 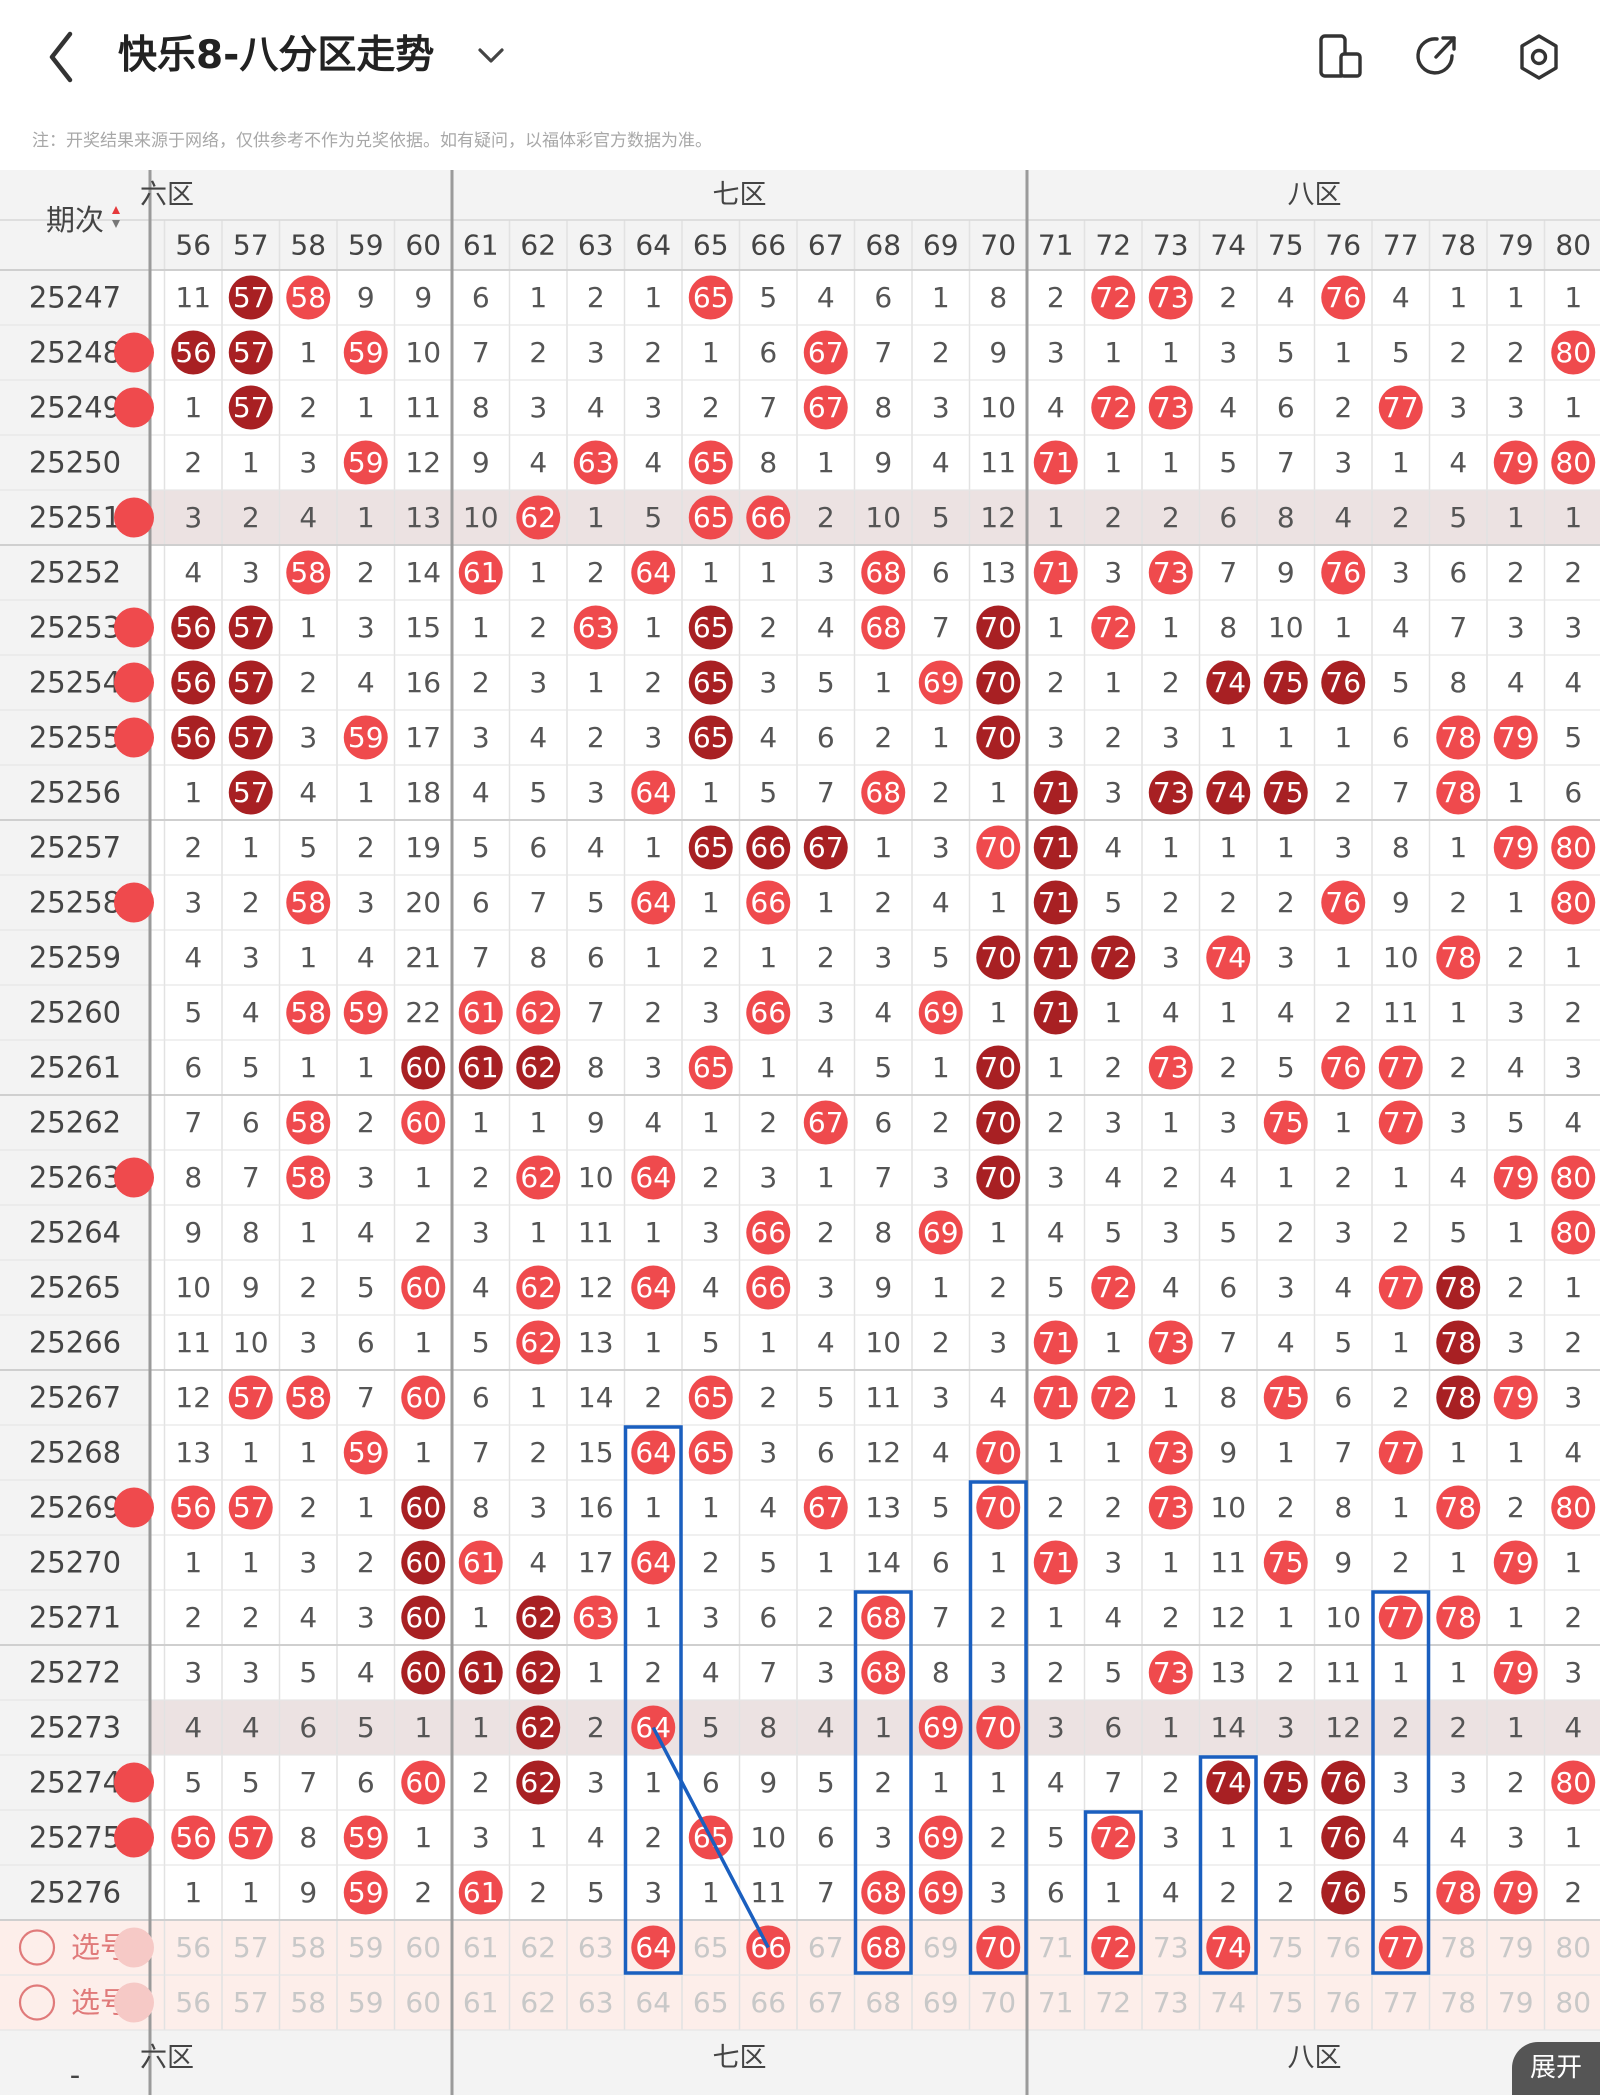 I want to click on miss-count: 21, so click(x=423, y=957).